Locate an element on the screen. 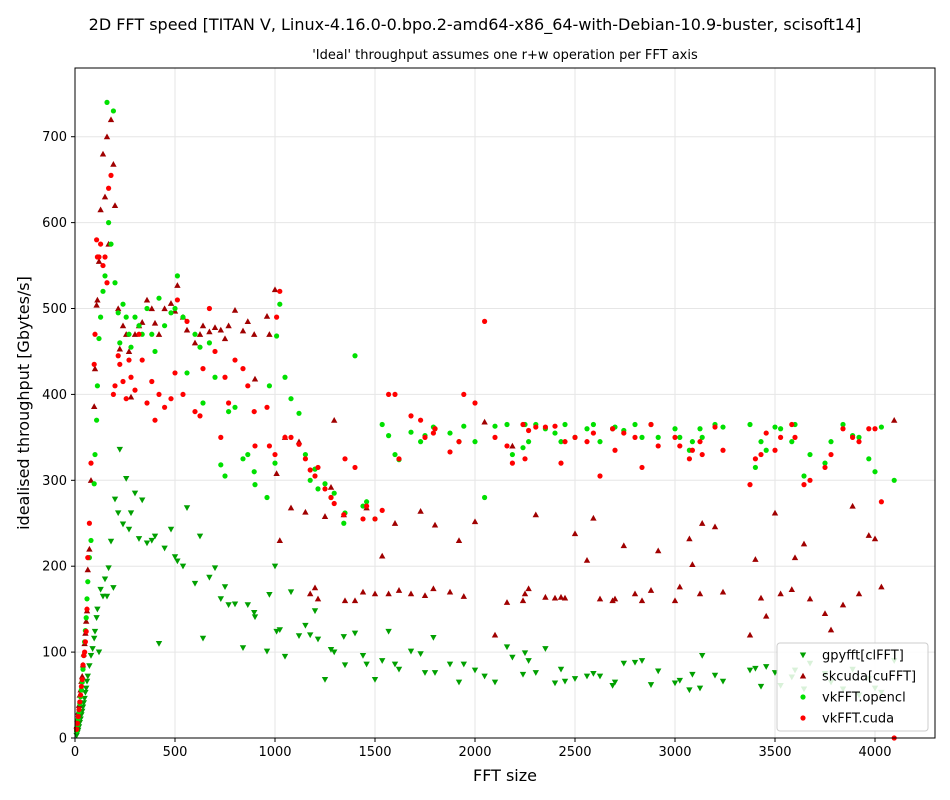  x-tick-label: 1500 is located at coordinates (374, 752).